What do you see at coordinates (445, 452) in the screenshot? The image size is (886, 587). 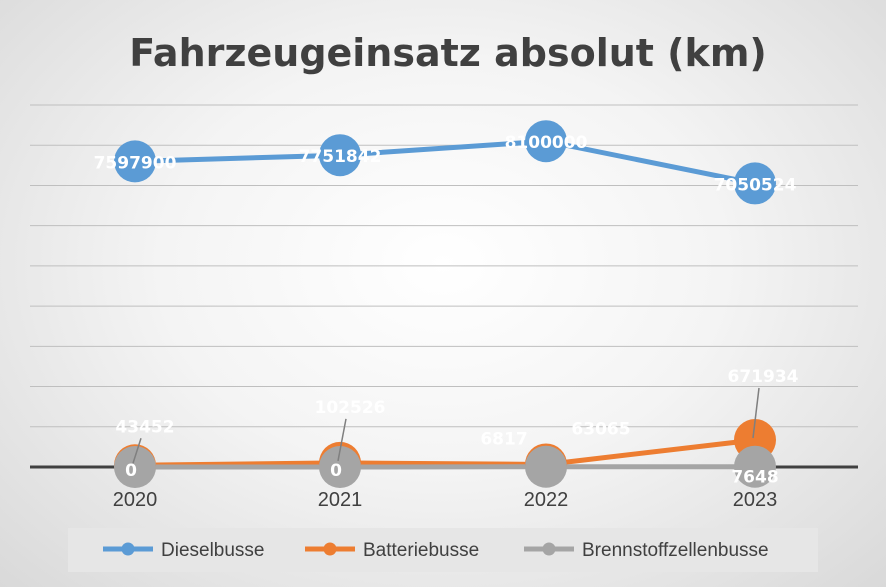 I see `series-line-batteriebusse` at bounding box center [445, 452].